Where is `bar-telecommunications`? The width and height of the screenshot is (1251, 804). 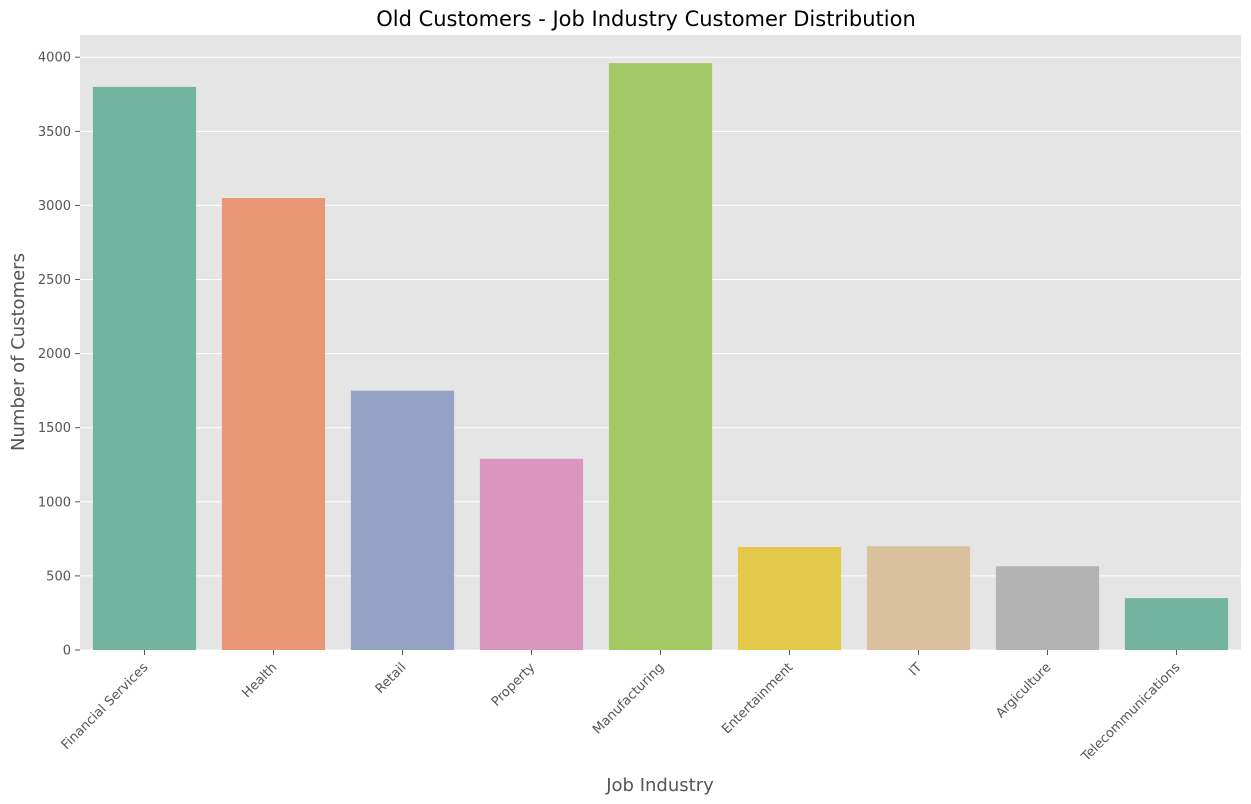
bar-telecommunications is located at coordinates (1176, 624).